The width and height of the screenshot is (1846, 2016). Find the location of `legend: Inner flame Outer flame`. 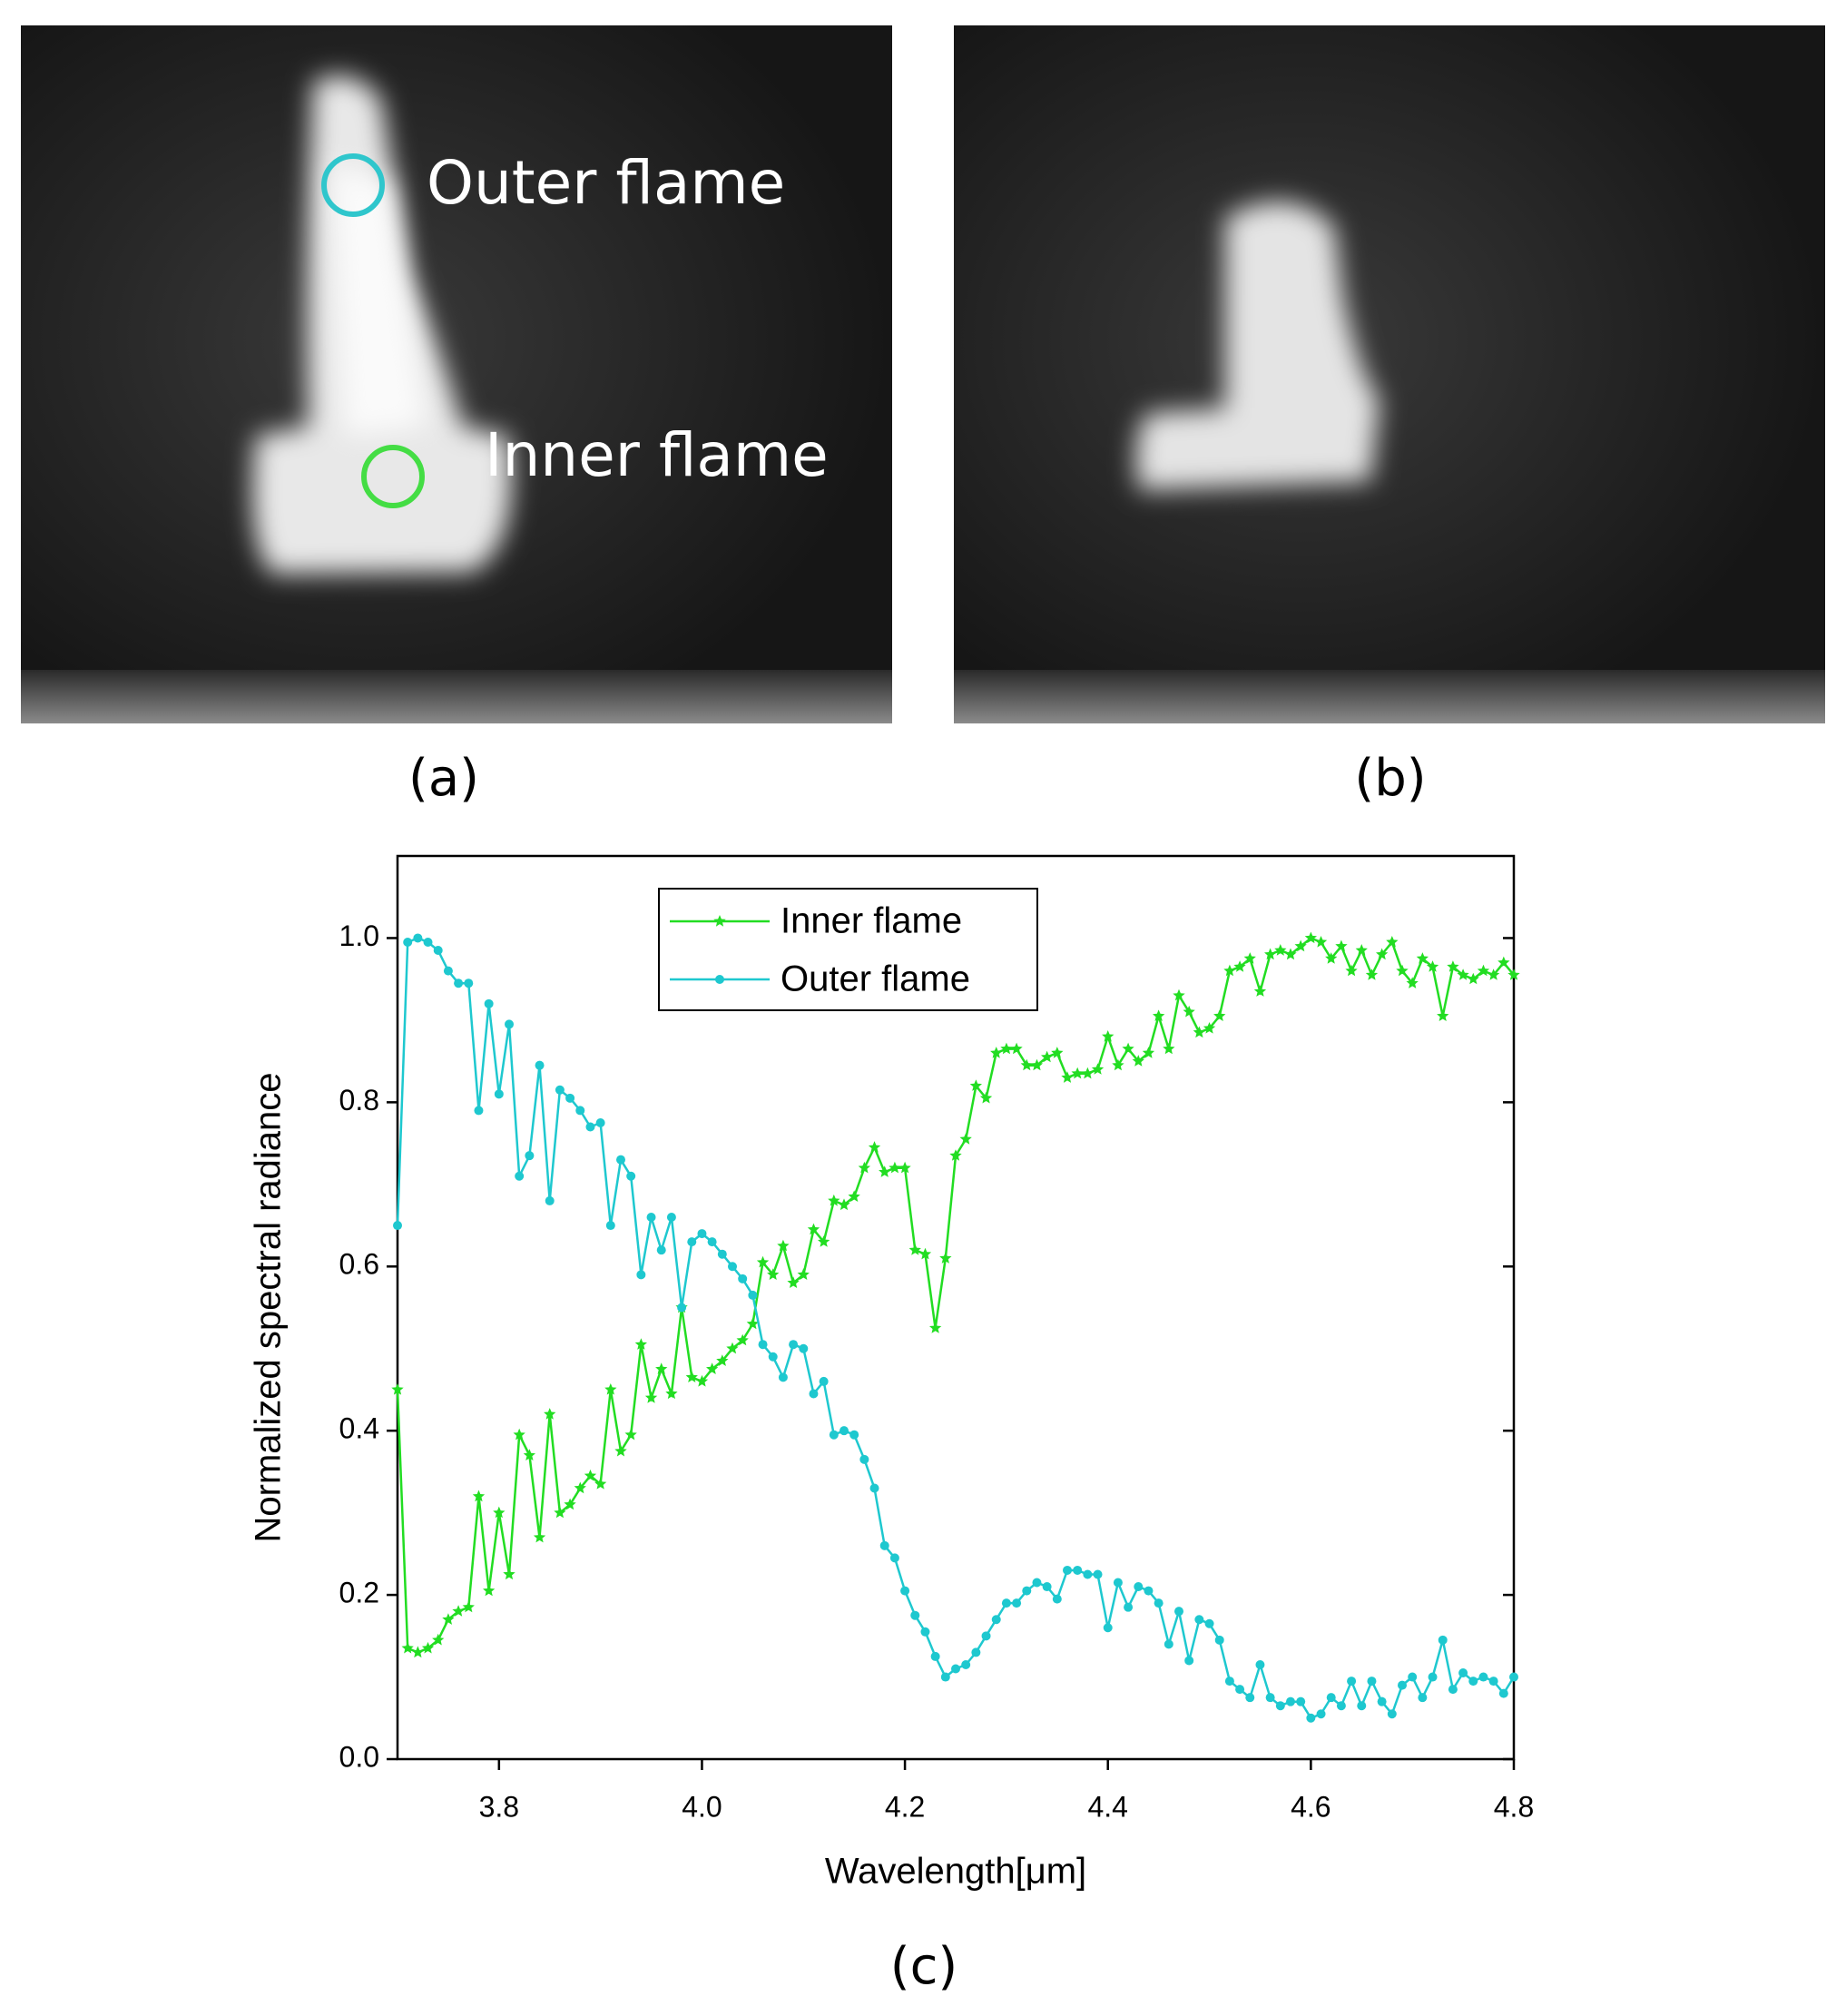

legend: Inner flame Outer flame is located at coordinates (848, 949).